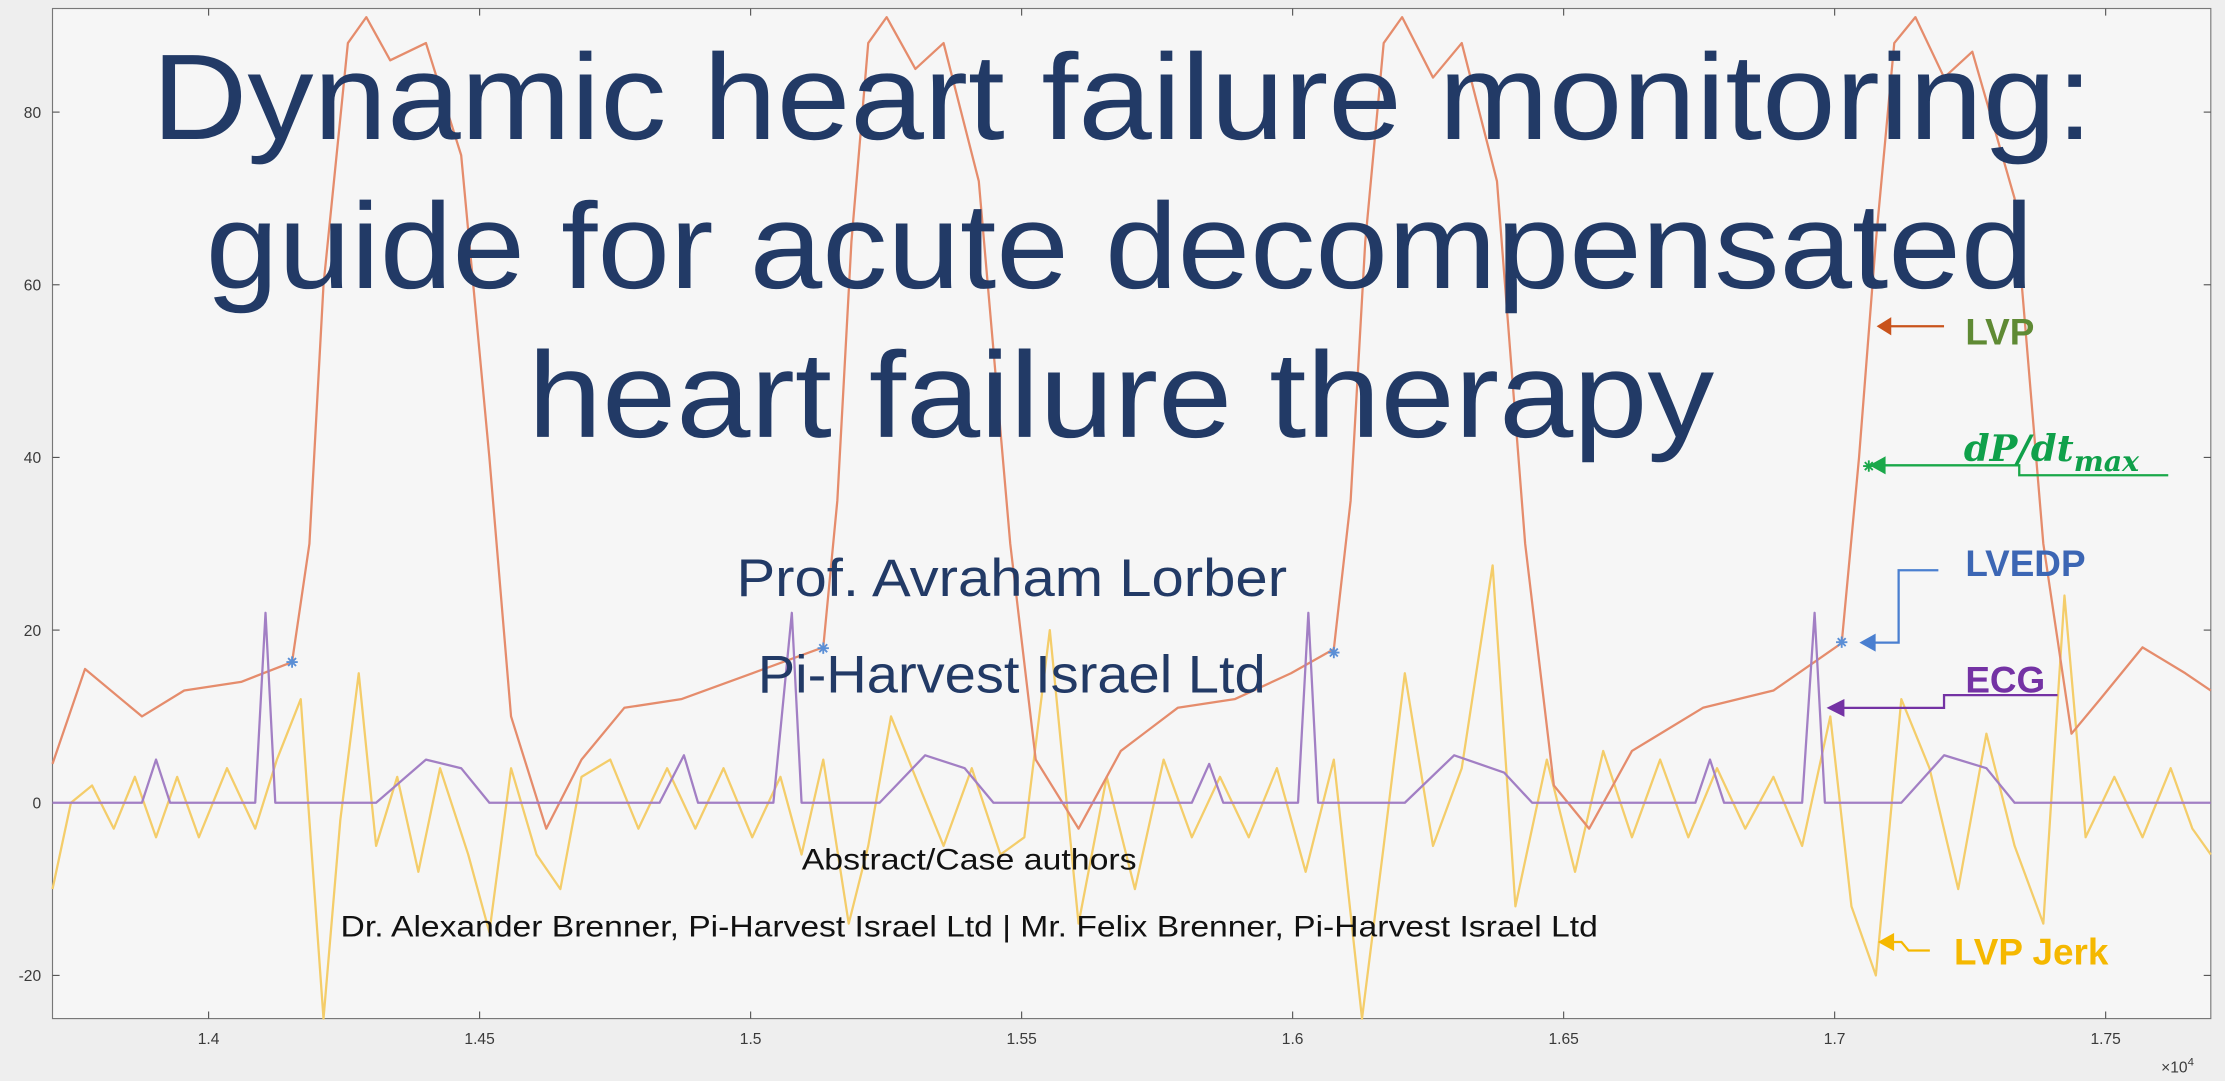  What do you see at coordinates (751, 1039) in the screenshot?
I see `x-tick-label: 1.5` at bounding box center [751, 1039].